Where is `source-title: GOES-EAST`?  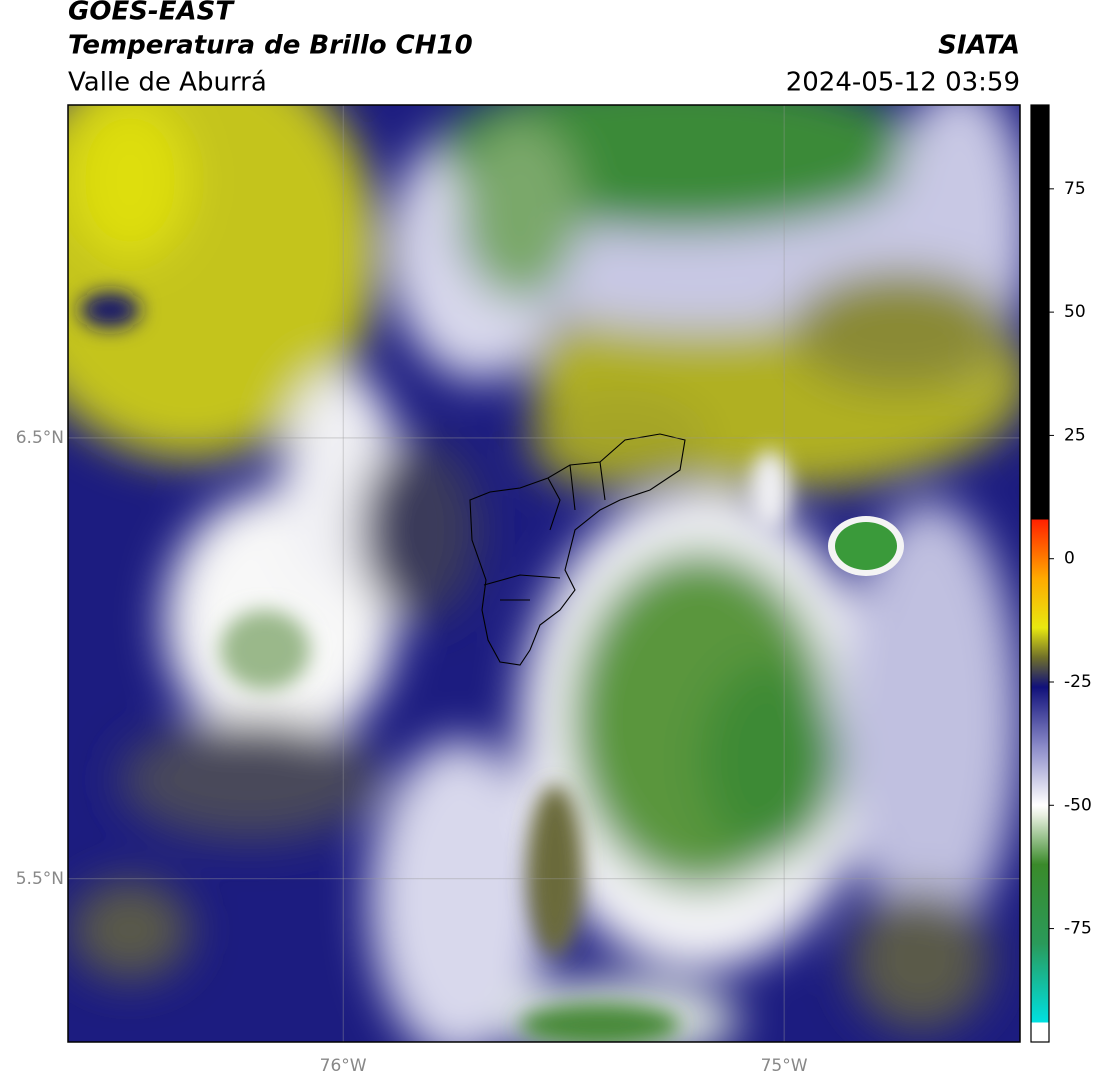 source-title: GOES-EAST is located at coordinates (151, 13).